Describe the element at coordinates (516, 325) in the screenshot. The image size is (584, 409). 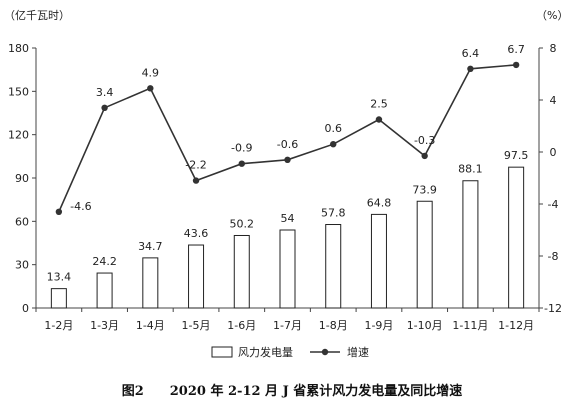
I see `x-tick-label: 1-12月` at that location.